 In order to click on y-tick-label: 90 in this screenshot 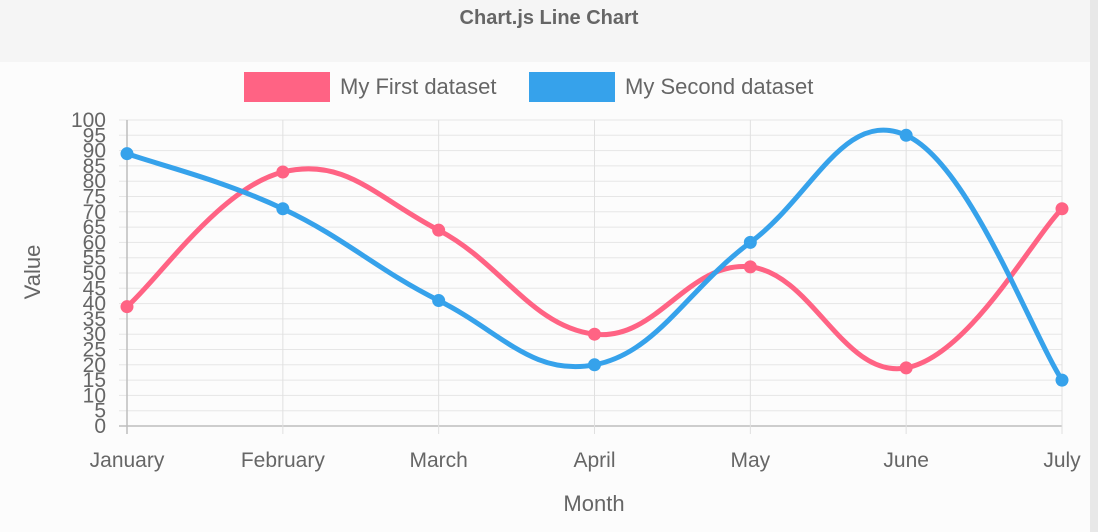, I will do `click(94, 151)`.